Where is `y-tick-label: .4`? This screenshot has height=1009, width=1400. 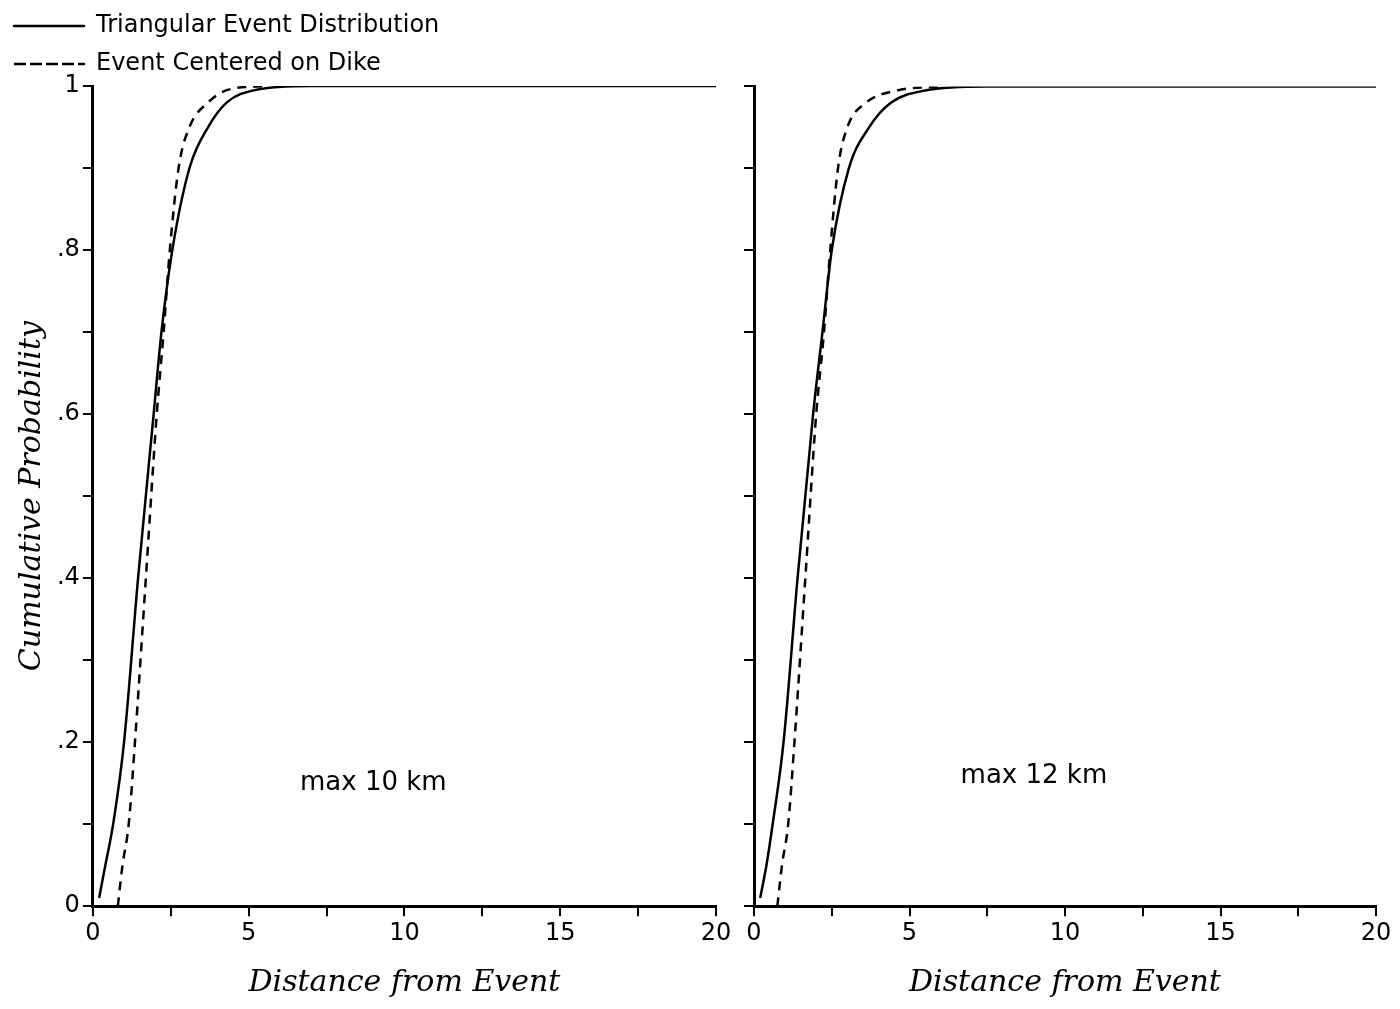
y-tick-label: .4 is located at coordinates (68, 576).